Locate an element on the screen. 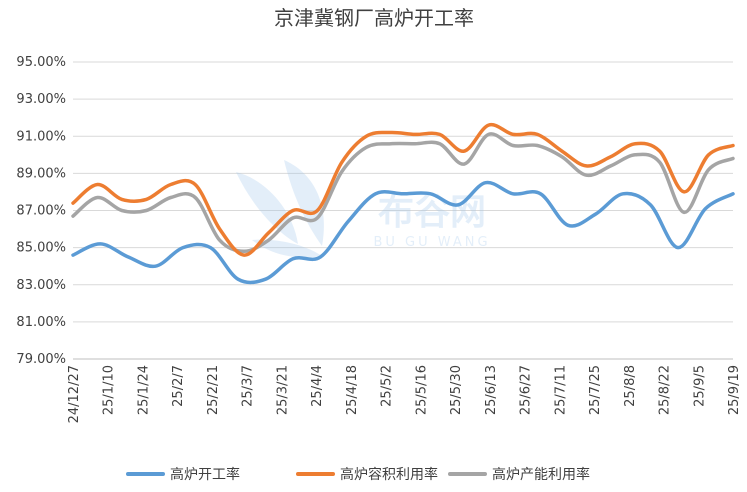 This screenshot has width=747, height=492. x-tick-label: 25/7/25 is located at coordinates (595, 390).